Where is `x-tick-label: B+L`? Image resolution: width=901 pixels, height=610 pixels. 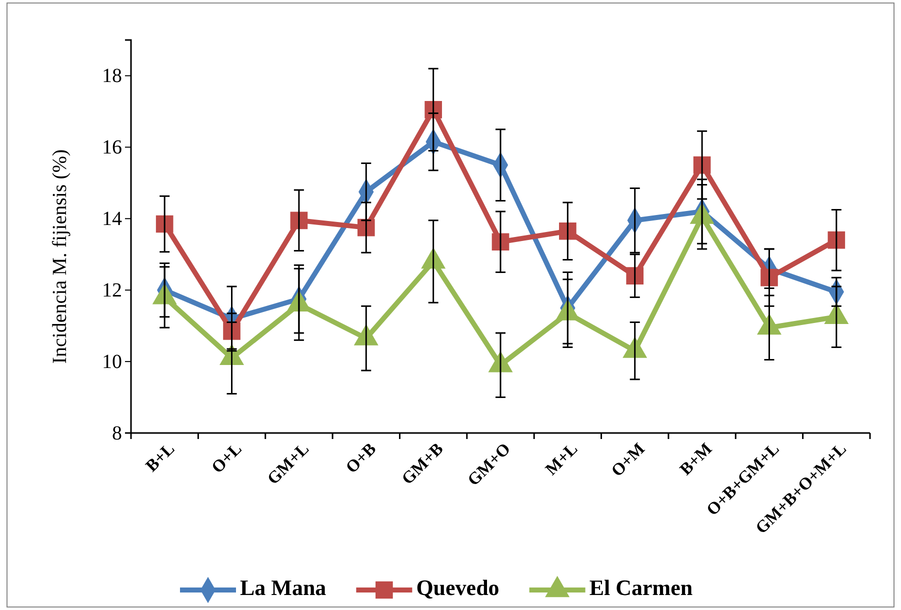 x-tick-label: B+L is located at coordinates (160, 457).